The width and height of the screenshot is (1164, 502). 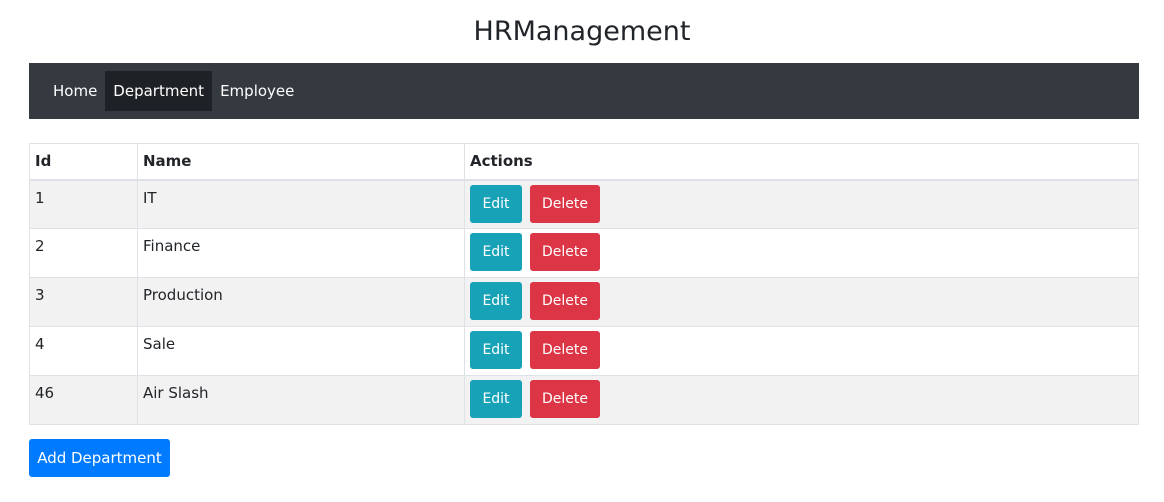 I want to click on column-header-actions: Actions, so click(x=801, y=162).